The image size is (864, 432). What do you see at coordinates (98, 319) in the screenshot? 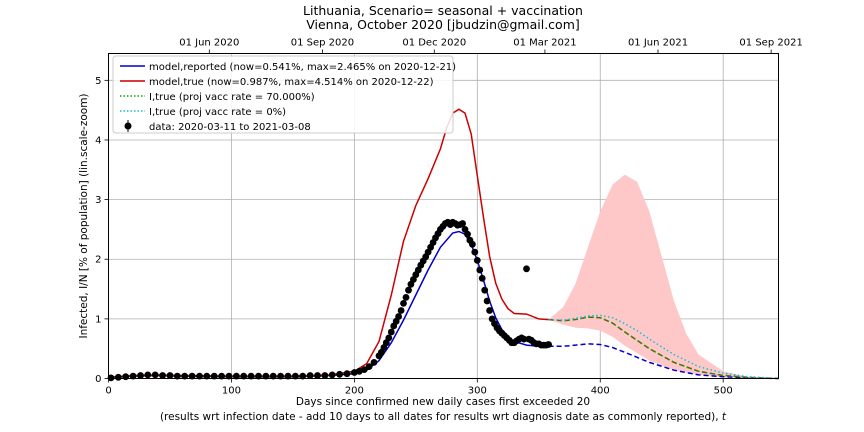
I see `y-tick-label-1: 1` at bounding box center [98, 319].